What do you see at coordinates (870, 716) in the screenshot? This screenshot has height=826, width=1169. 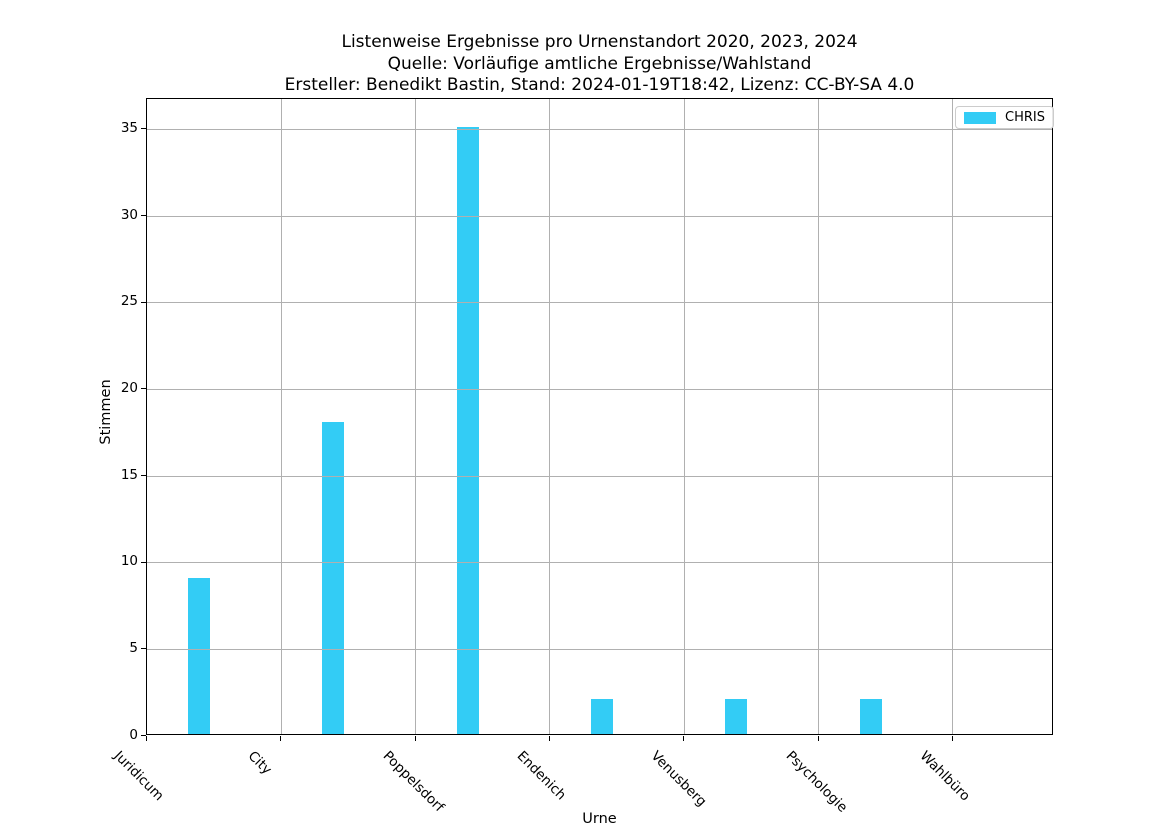 I see `bar-psychologie` at bounding box center [870, 716].